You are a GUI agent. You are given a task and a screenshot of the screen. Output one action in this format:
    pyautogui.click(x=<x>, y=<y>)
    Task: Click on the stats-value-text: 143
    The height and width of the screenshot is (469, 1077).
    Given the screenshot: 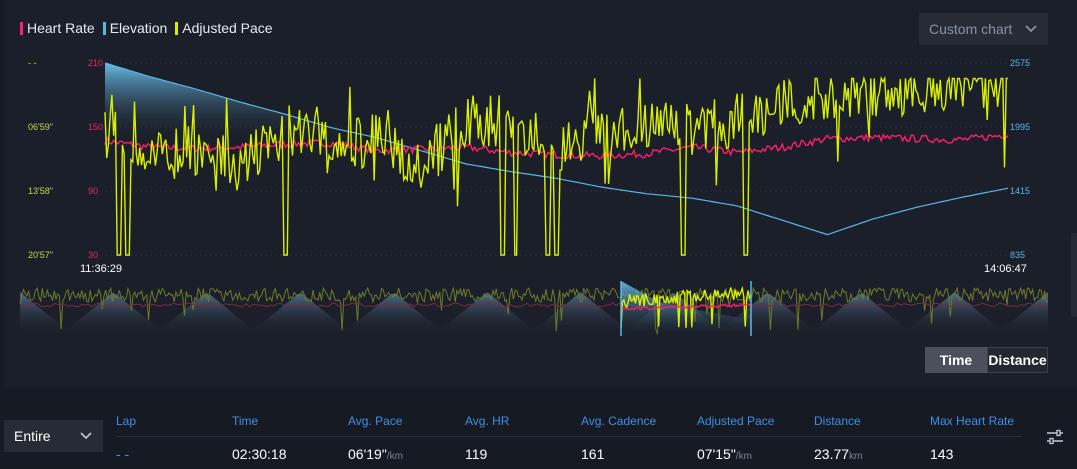 What is the action you would take?
    pyautogui.click(x=942, y=454)
    